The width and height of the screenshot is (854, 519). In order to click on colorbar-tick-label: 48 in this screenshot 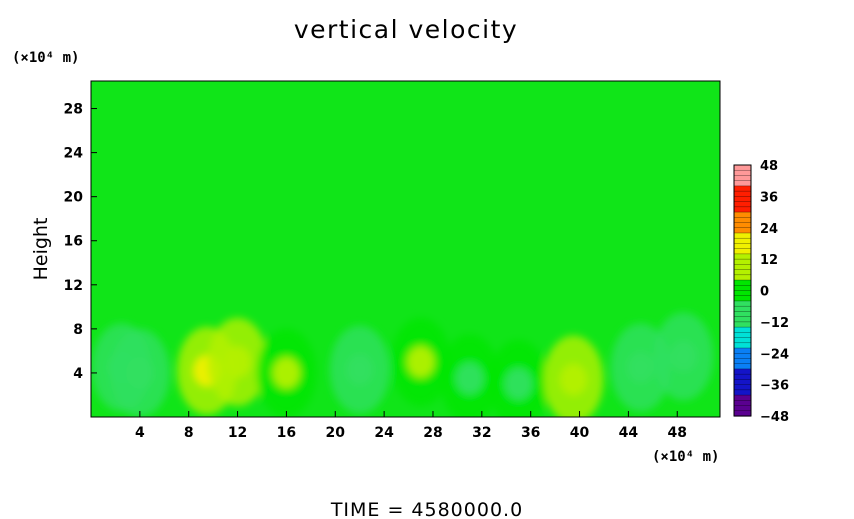, I will do `click(769, 166)`.